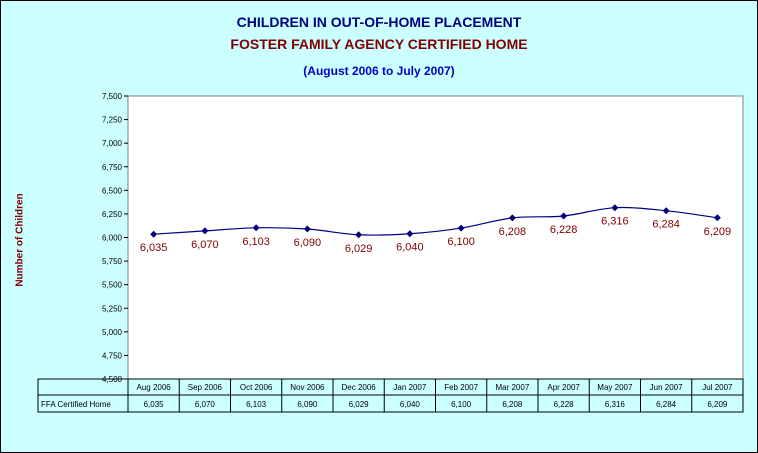 This screenshot has height=453, width=758. Describe the element at coordinates (563, 387) in the screenshot. I see `x-tick-label: Apr 2007` at that location.